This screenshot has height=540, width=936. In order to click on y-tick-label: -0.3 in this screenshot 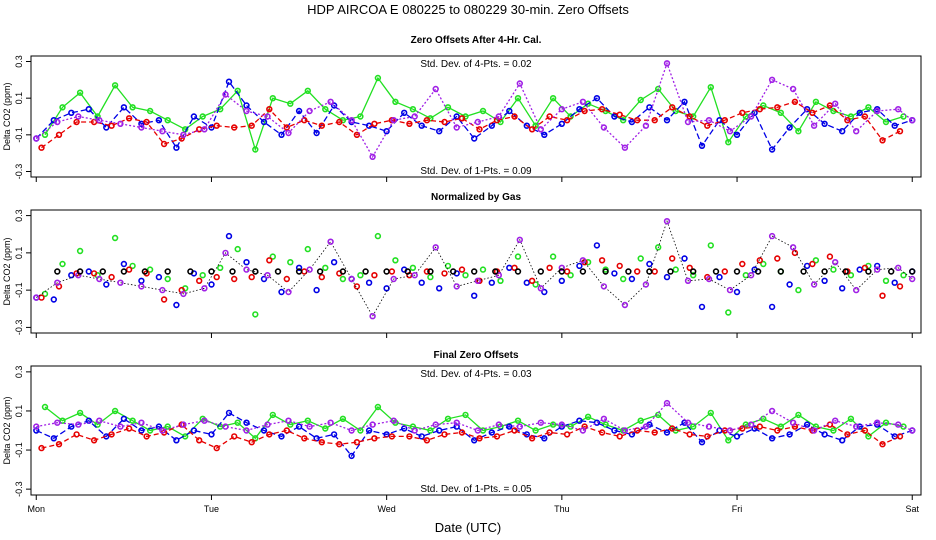, I will do `click(19, 489)`.